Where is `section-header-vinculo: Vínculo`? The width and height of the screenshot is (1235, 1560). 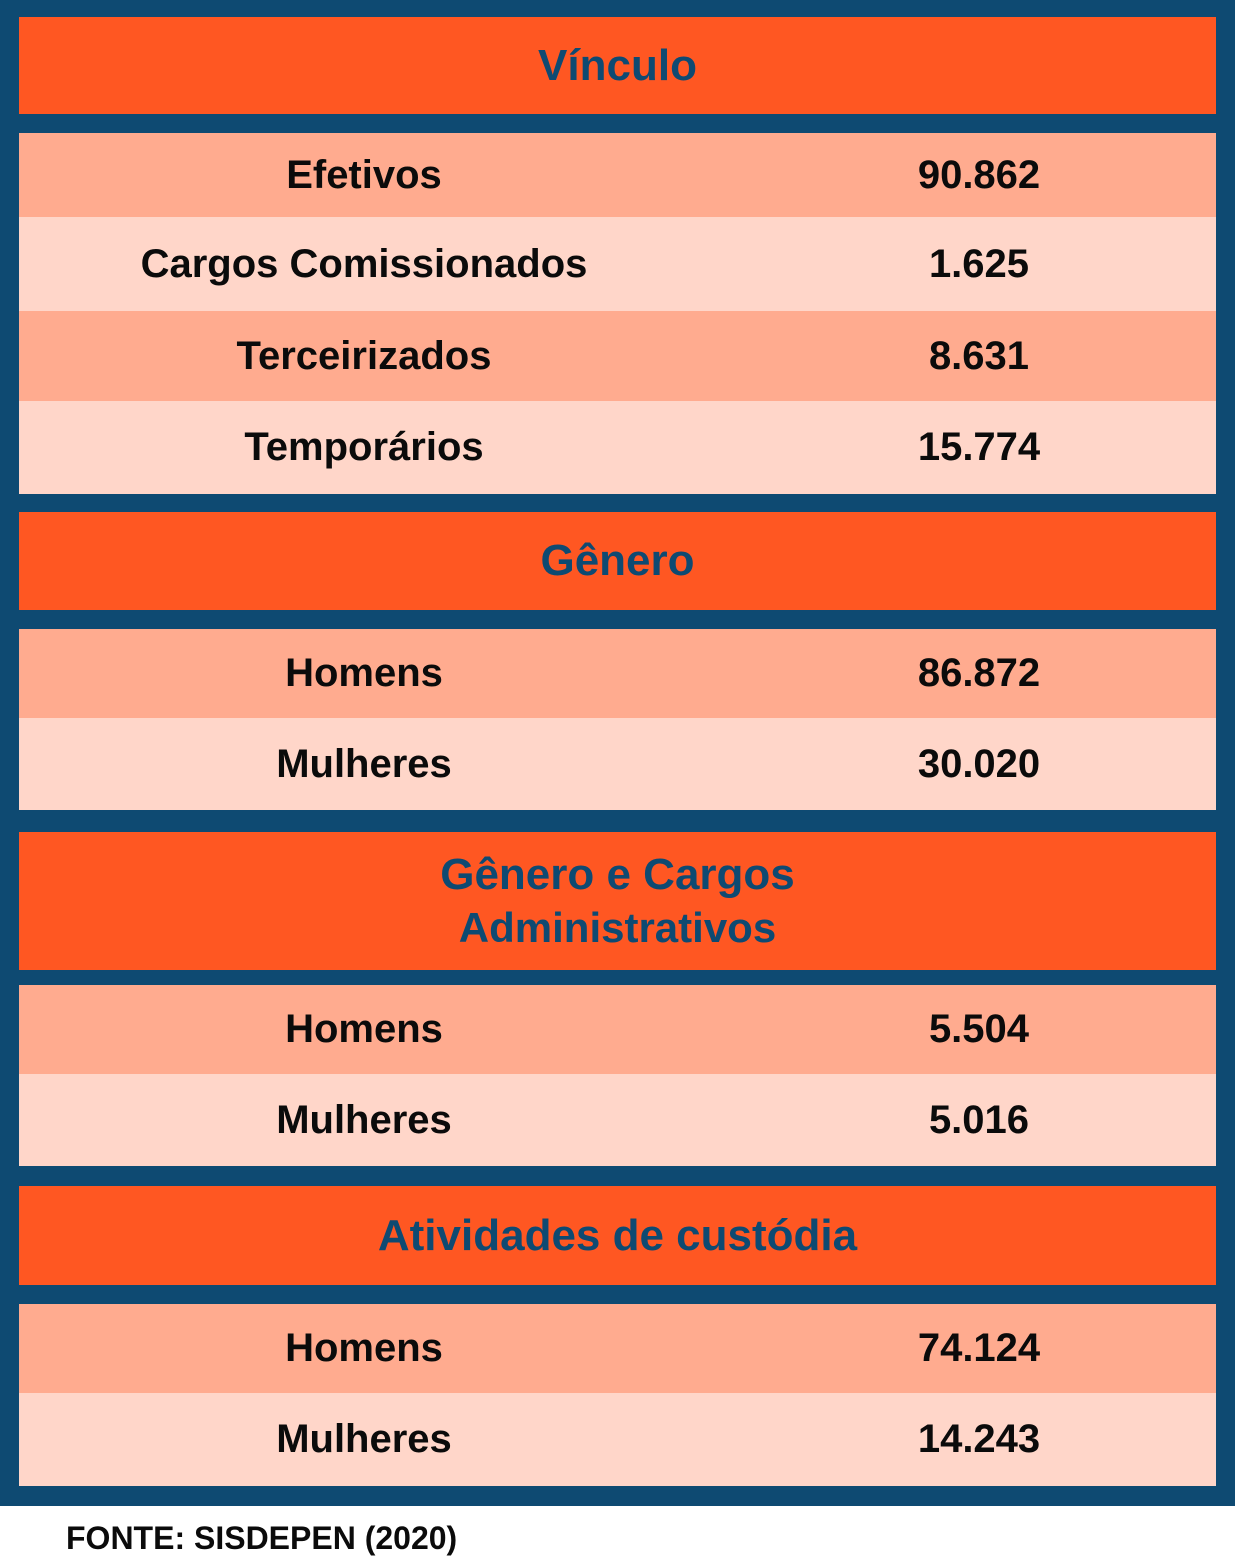 section-header-vinculo: Vínculo is located at coordinates (617, 65).